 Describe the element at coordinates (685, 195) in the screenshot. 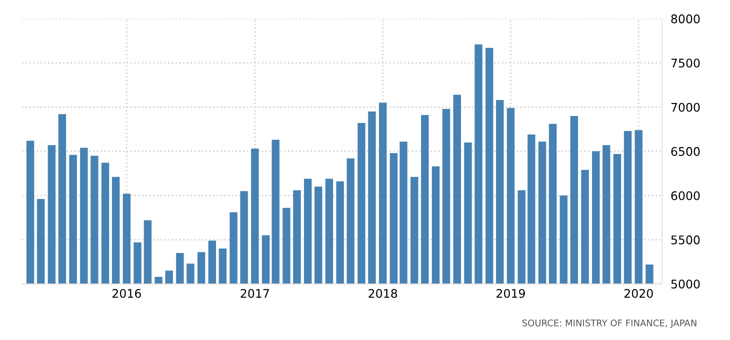

I see `y-tick-label: 6000` at that location.